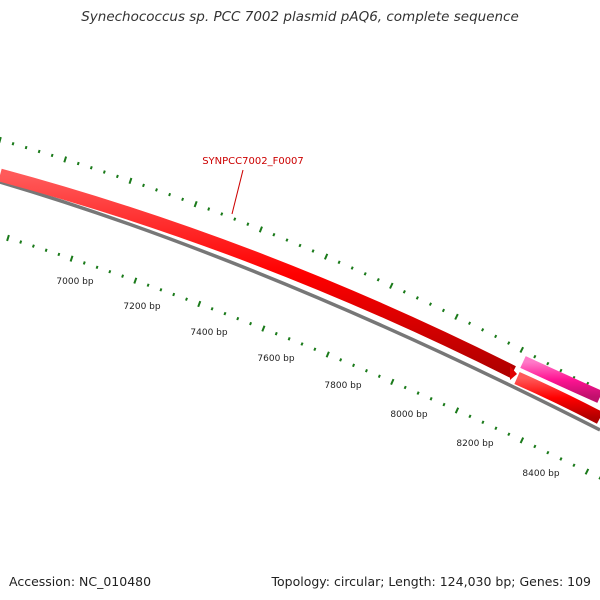 The width and height of the screenshot is (600, 600). Describe the element at coordinates (342, 386) in the screenshot. I see `tick-label: 7800 bp` at that location.